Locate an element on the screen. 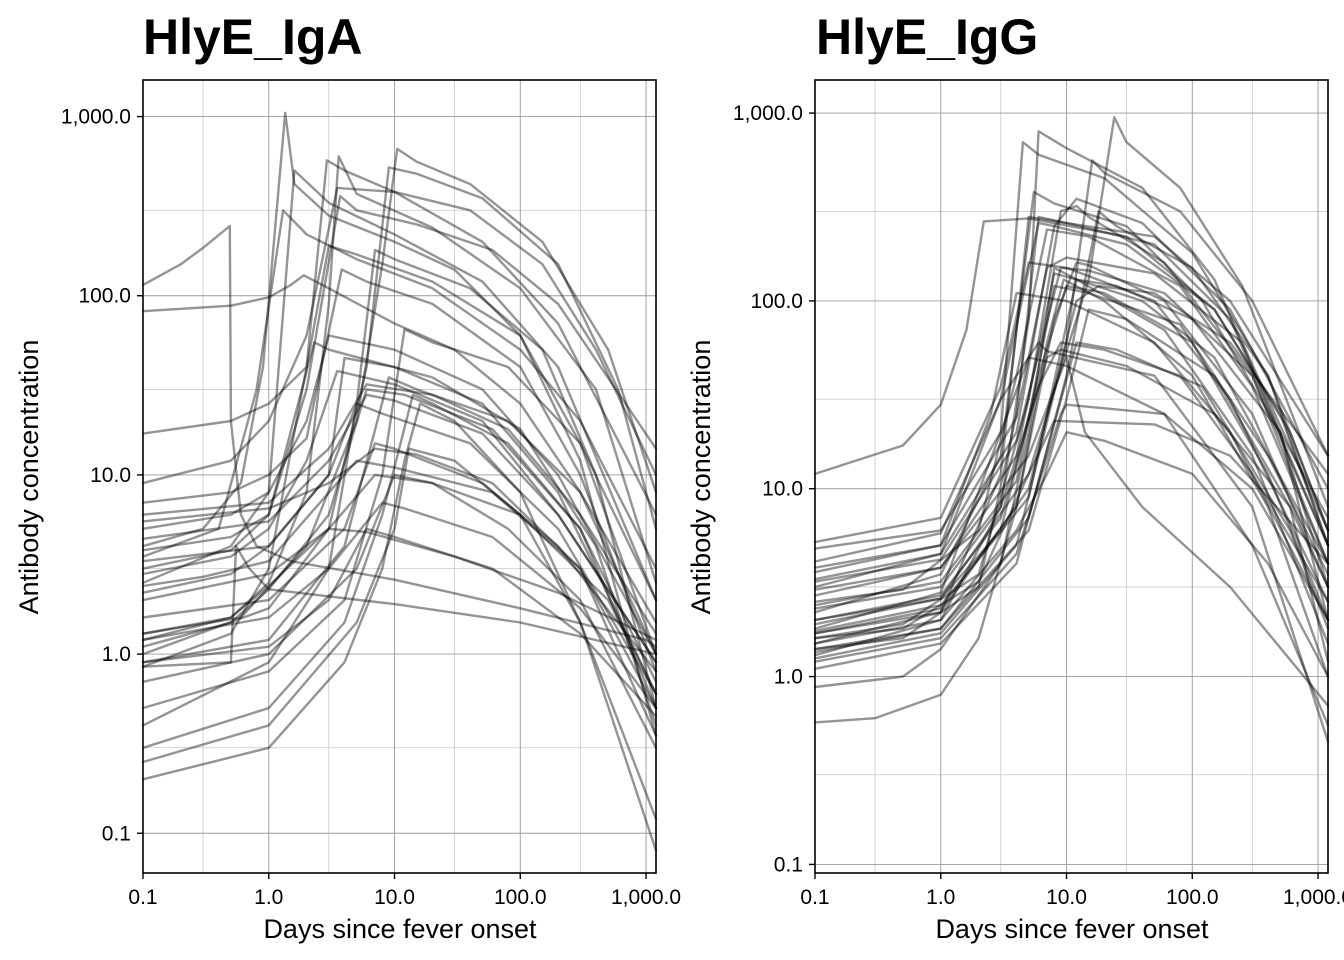  chart-title: HlyE_IgG is located at coordinates (927, 37).